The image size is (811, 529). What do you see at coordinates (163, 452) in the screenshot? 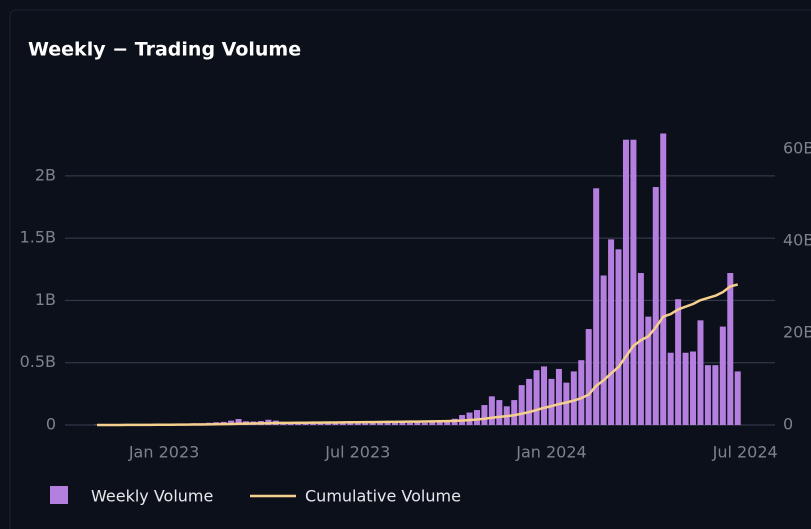
I see `x-tick-label: Jan 2023` at bounding box center [163, 452].